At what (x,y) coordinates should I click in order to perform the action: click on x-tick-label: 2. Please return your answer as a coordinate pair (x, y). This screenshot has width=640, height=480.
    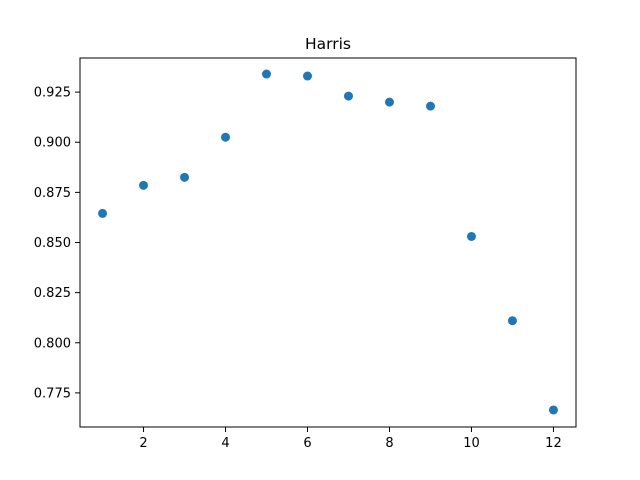
    Looking at the image, I should click on (143, 443).